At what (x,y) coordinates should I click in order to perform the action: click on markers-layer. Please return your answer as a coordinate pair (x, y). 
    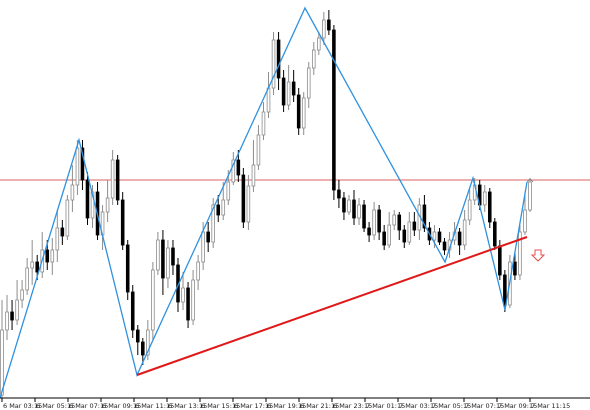
    Looking at the image, I should click on (536, 220).